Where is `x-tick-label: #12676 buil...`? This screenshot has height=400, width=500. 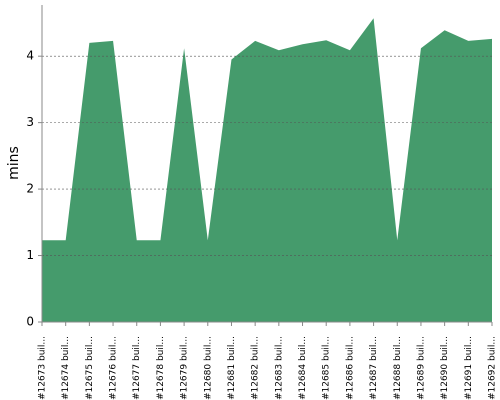
x-tick-label: #12676 buil... is located at coordinates (114, 368).